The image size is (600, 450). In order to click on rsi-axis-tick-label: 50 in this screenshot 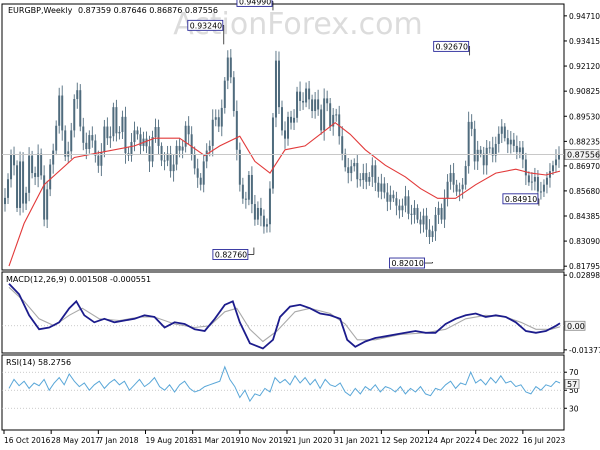, I will do `click(574, 390)`.